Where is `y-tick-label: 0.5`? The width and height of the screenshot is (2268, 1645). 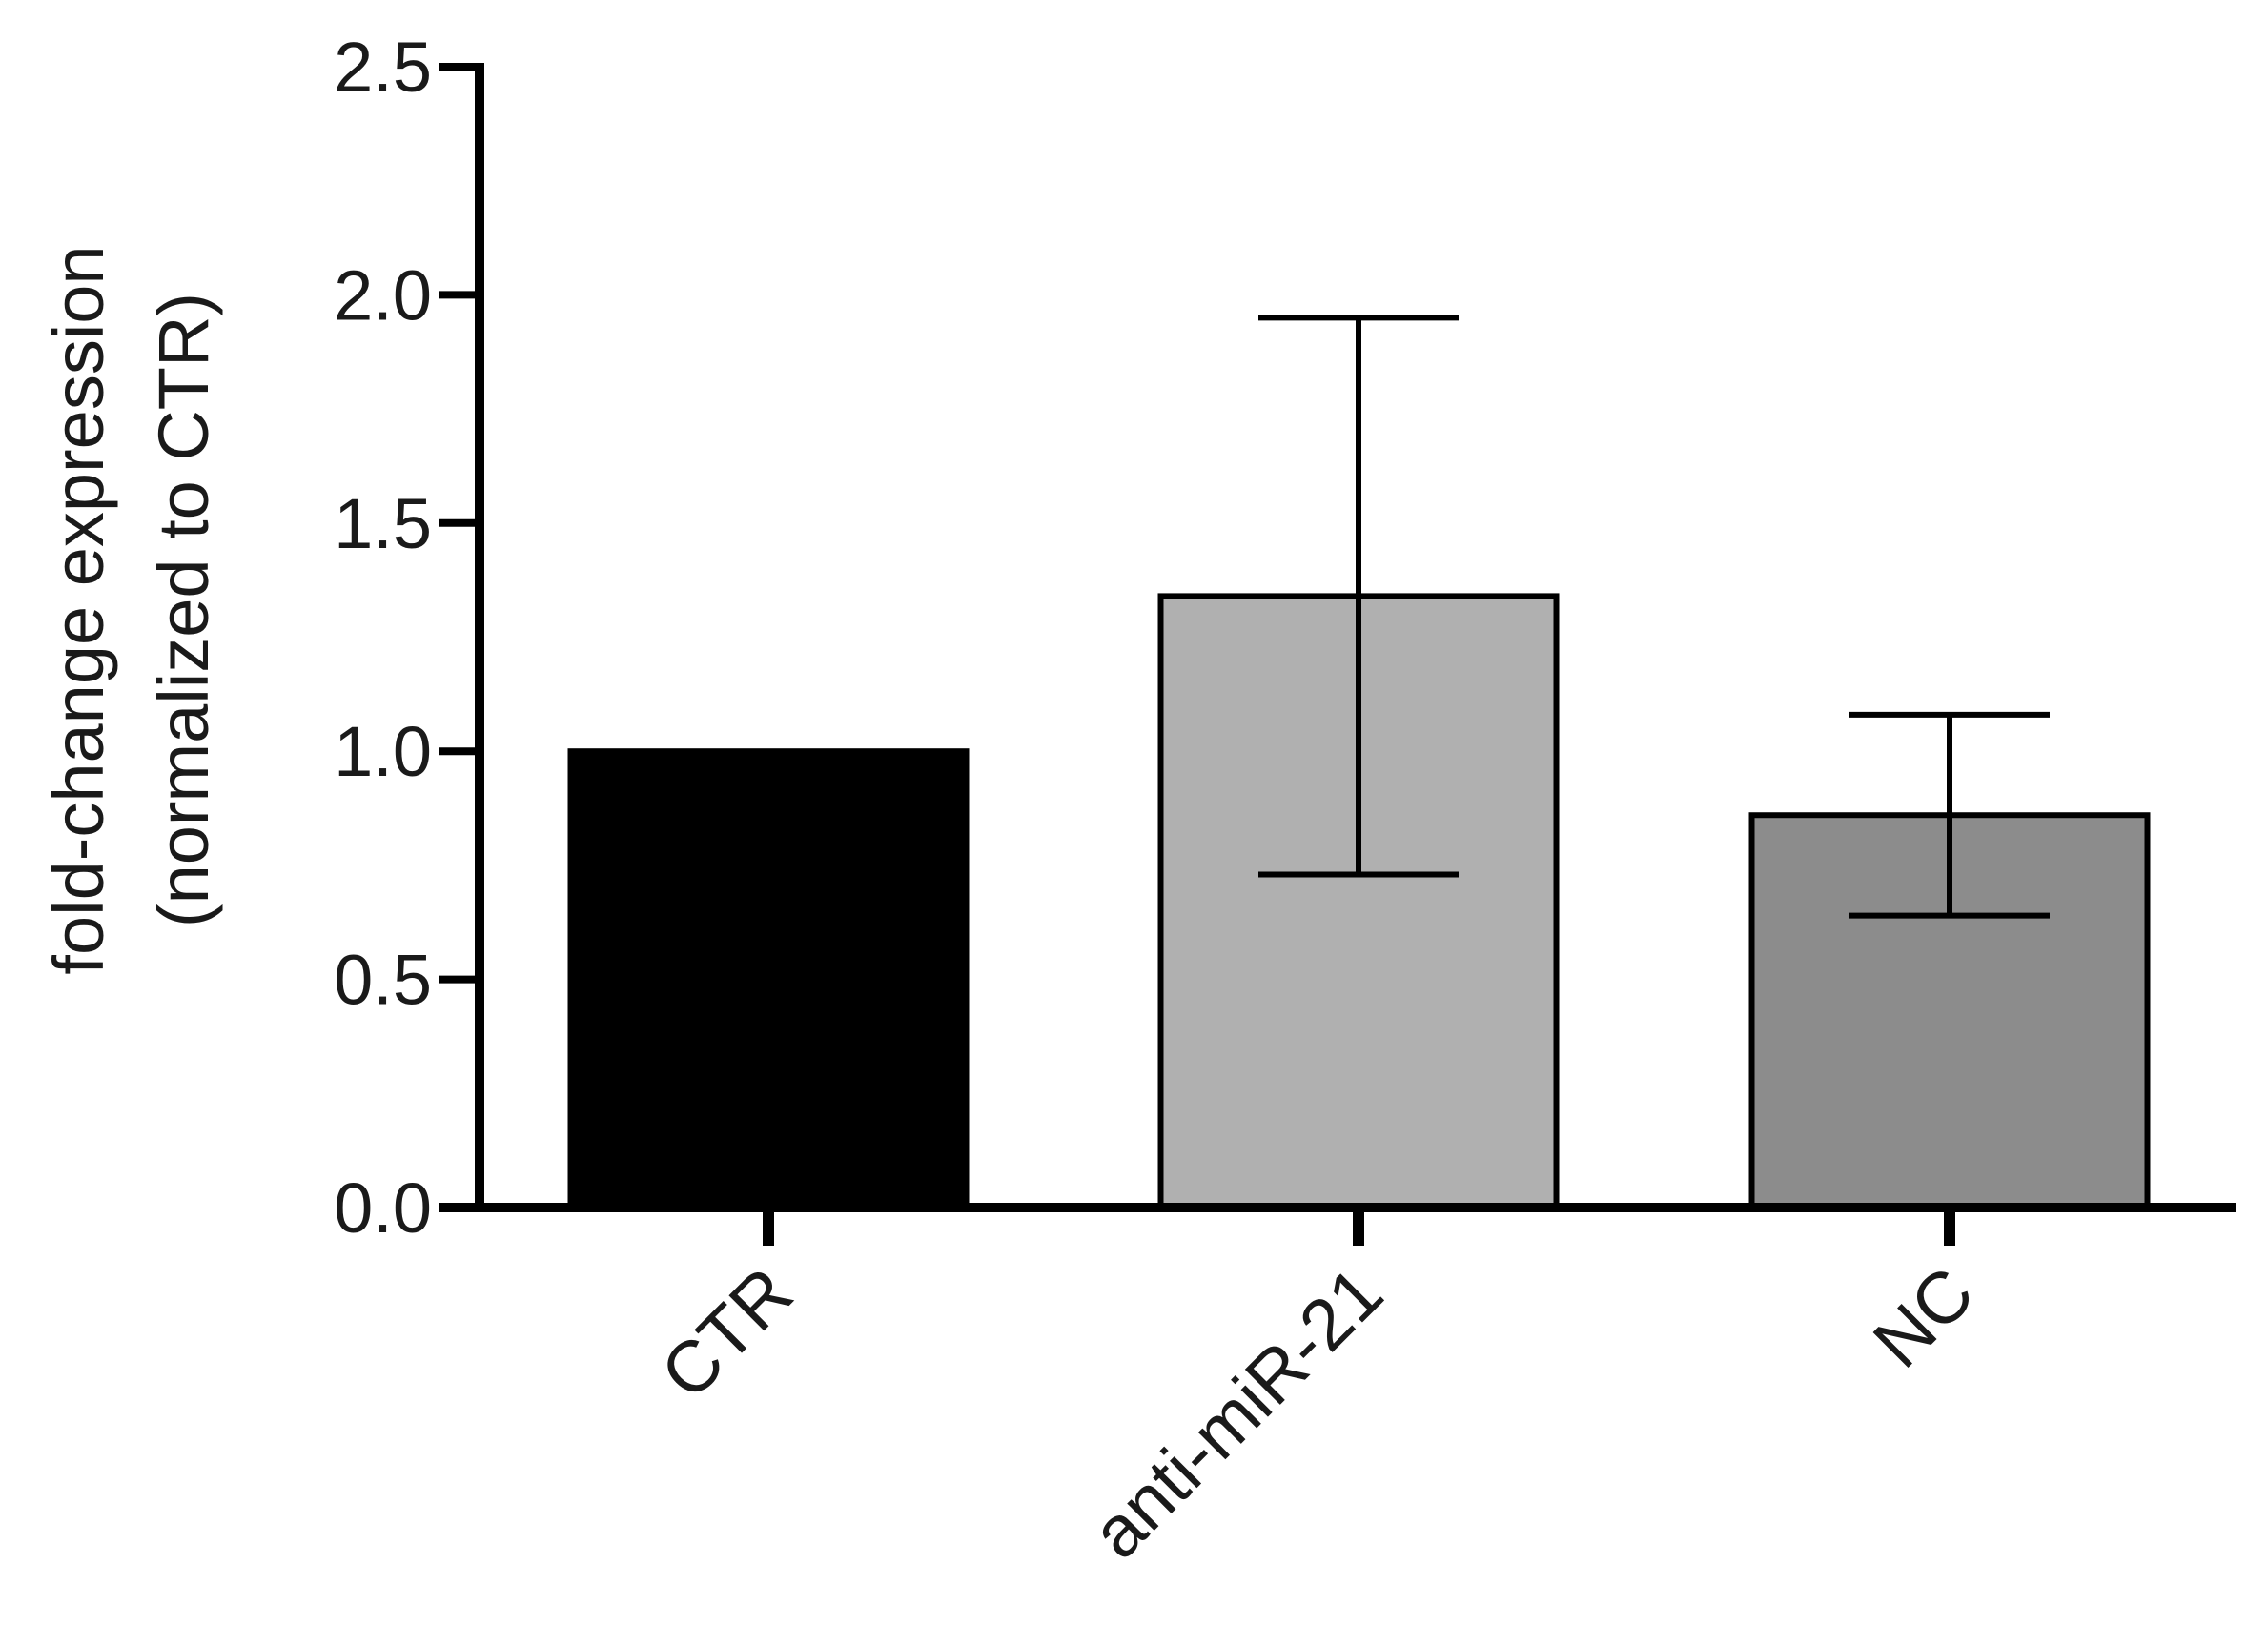
y-tick-label: 0.5 is located at coordinates (383, 980).